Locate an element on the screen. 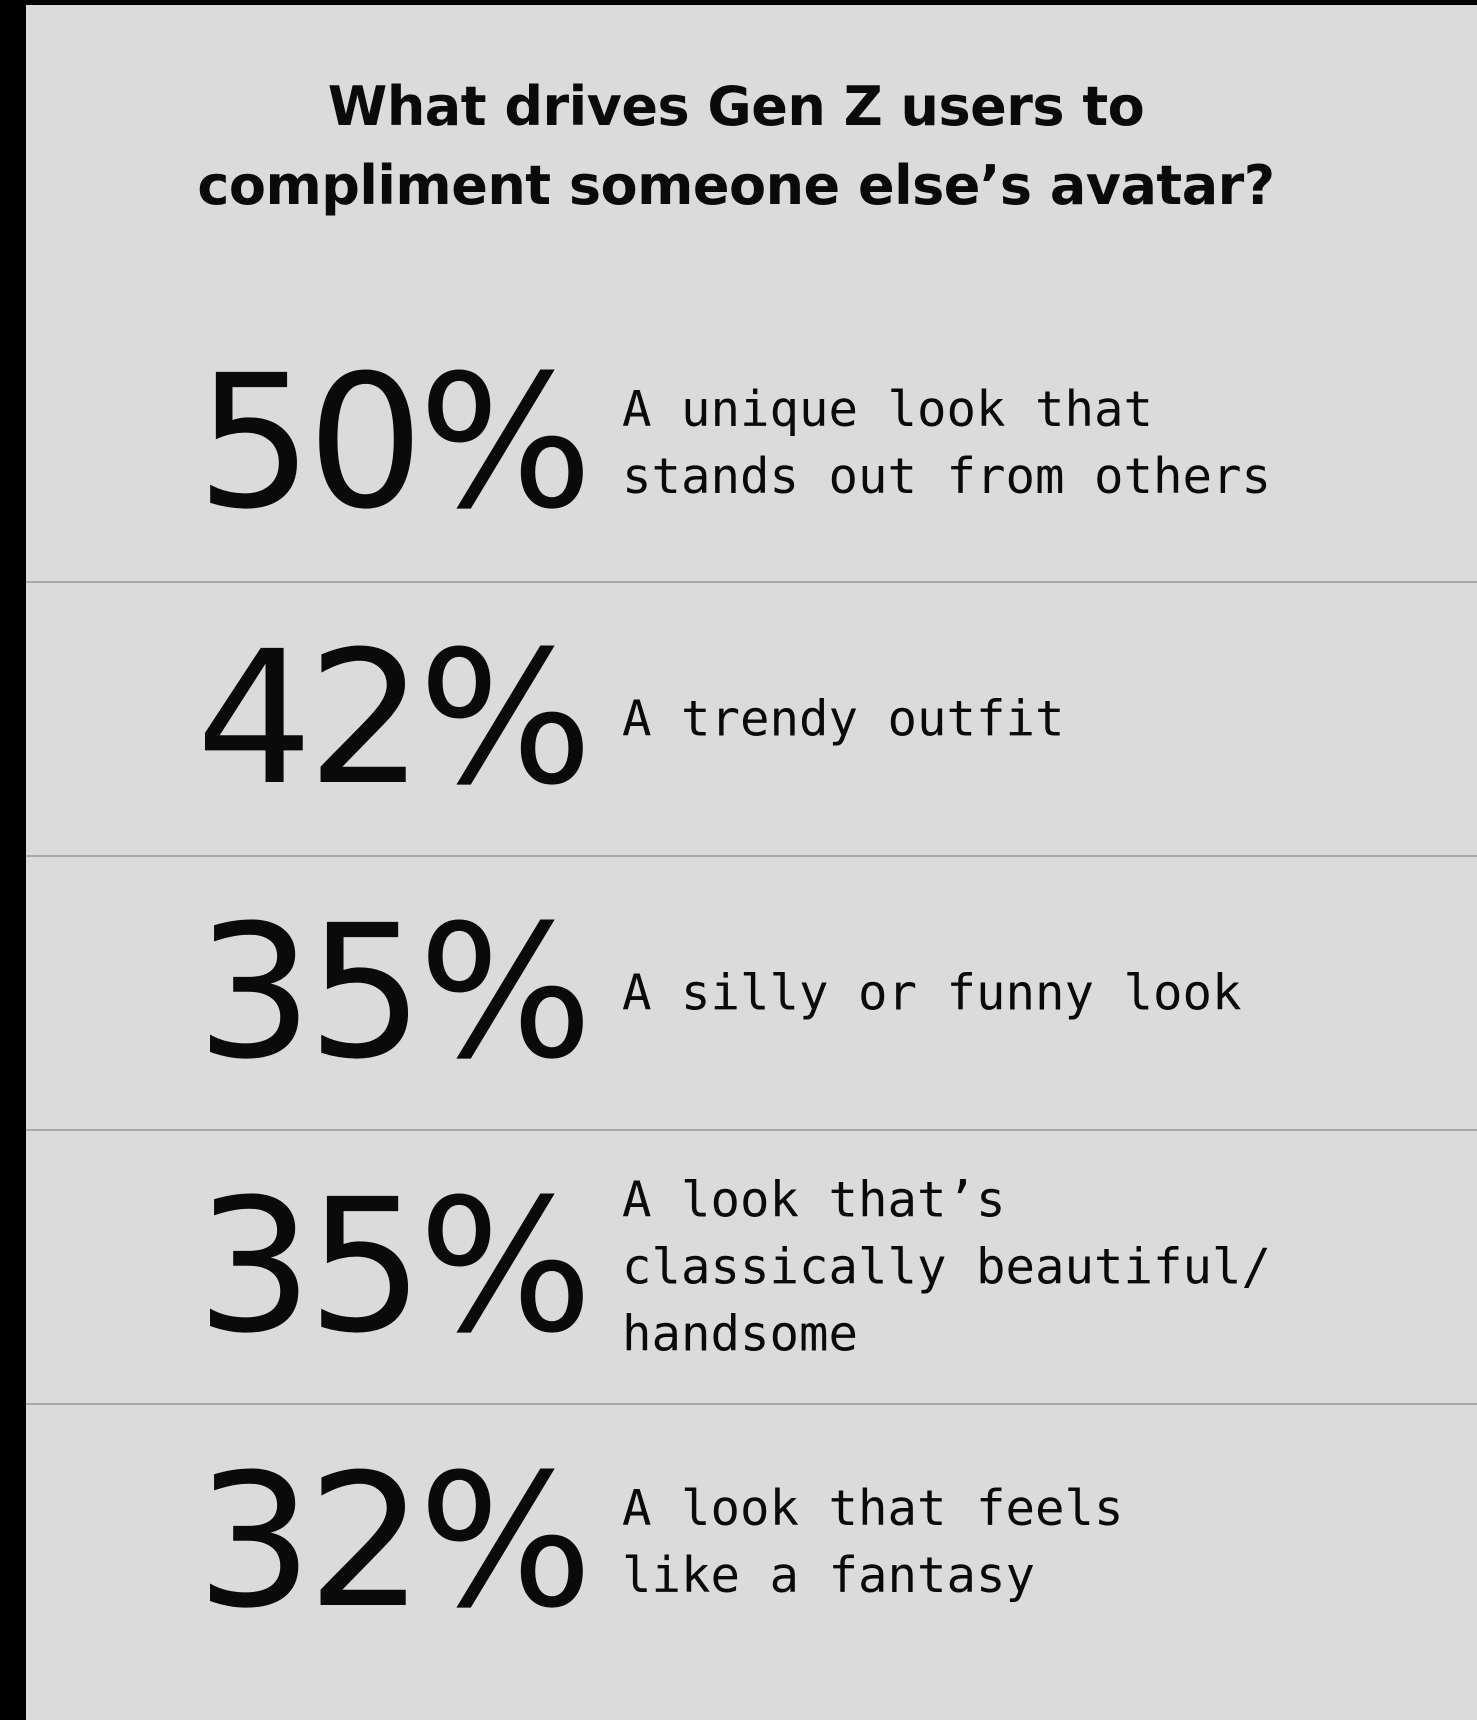  stat-percent: 42% is located at coordinates (394, 719).